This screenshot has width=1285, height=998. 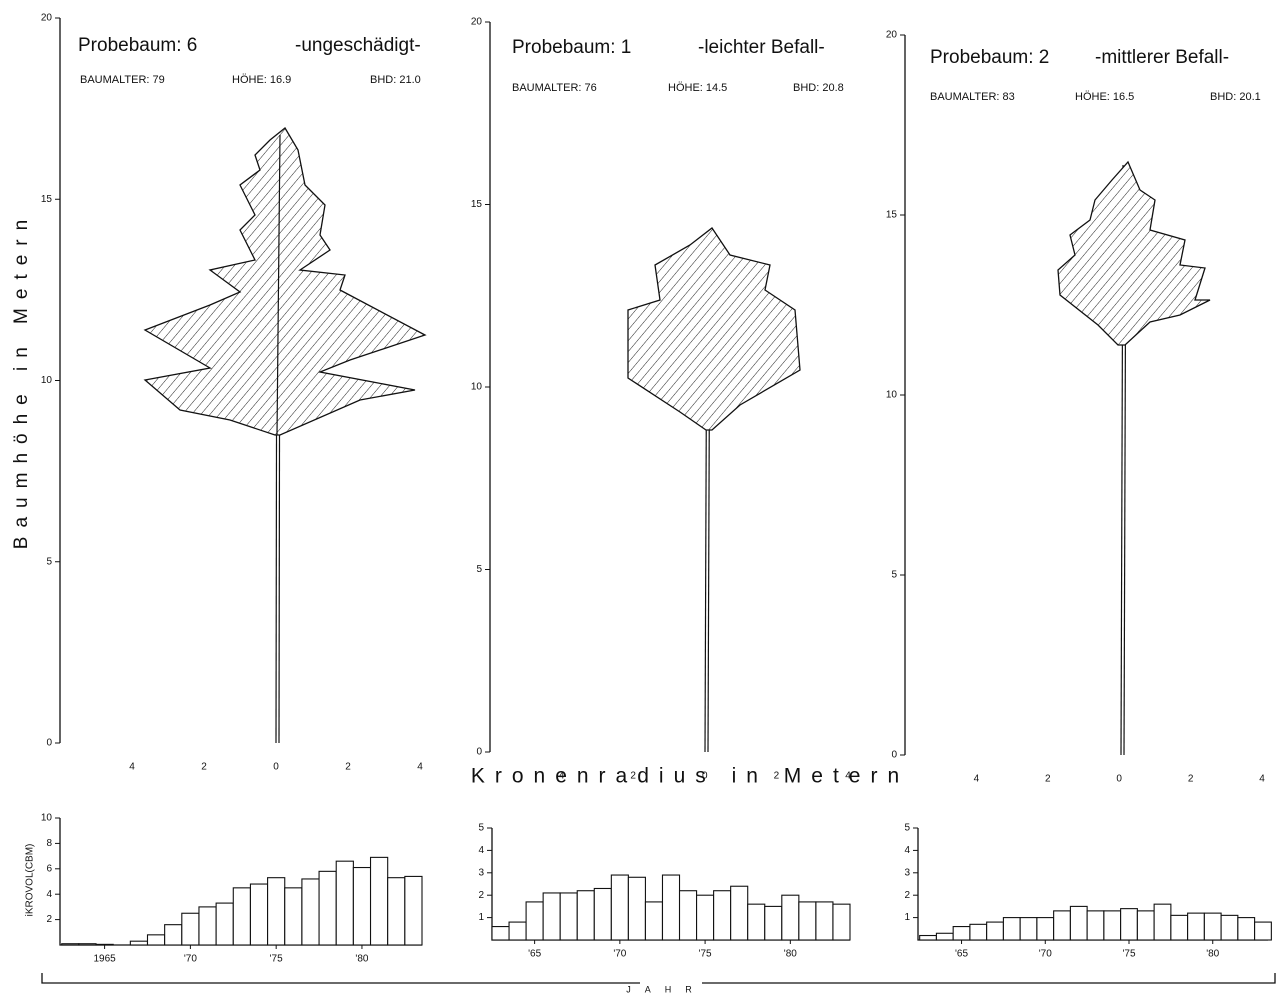 I want to click on bar-x-label: JAHR, so click(x=666, y=989).